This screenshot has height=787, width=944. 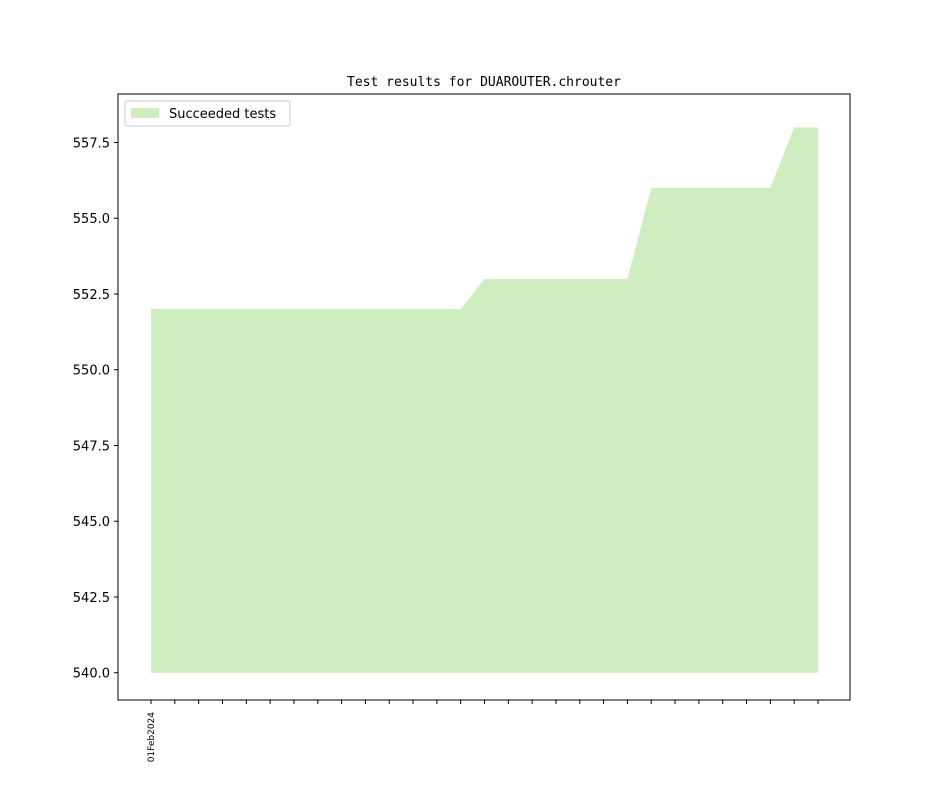 I want to click on y-tick-label: 557.5, so click(x=91, y=143).